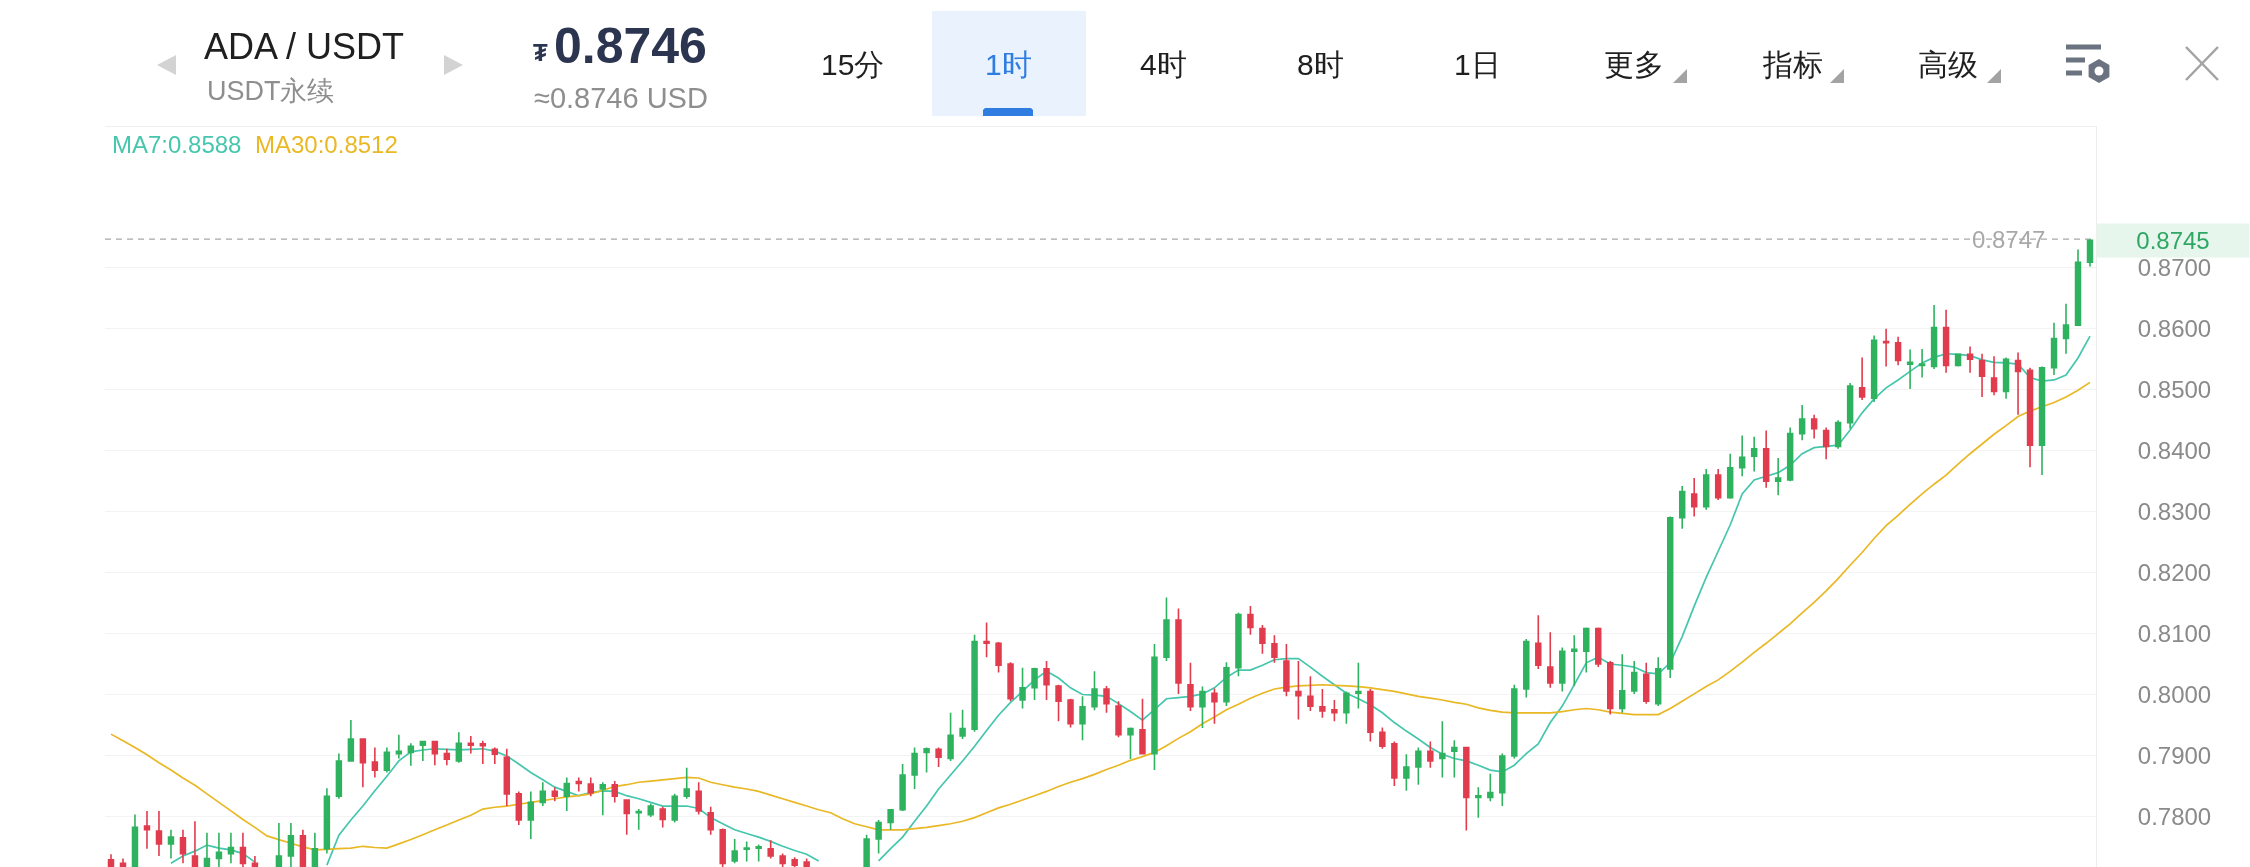 This screenshot has width=2250, height=867. I want to click on y-tick-label: 0.8100, so click(2174, 633).